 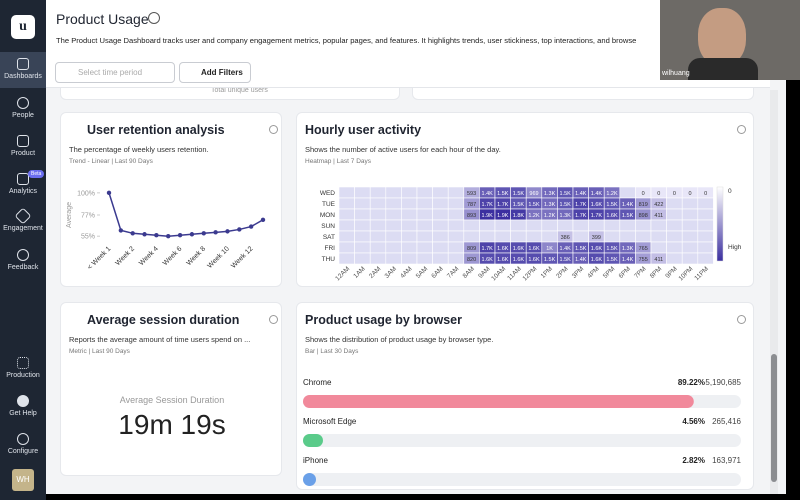 What do you see at coordinates (173, 256) in the screenshot?
I see `x-tick-label: Week 6` at bounding box center [173, 256].